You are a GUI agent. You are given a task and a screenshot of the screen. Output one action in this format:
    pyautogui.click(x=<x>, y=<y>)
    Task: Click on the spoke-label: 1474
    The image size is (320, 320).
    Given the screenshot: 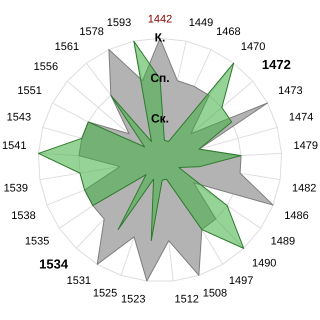 What is the action you would take?
    pyautogui.click(x=301, y=118)
    